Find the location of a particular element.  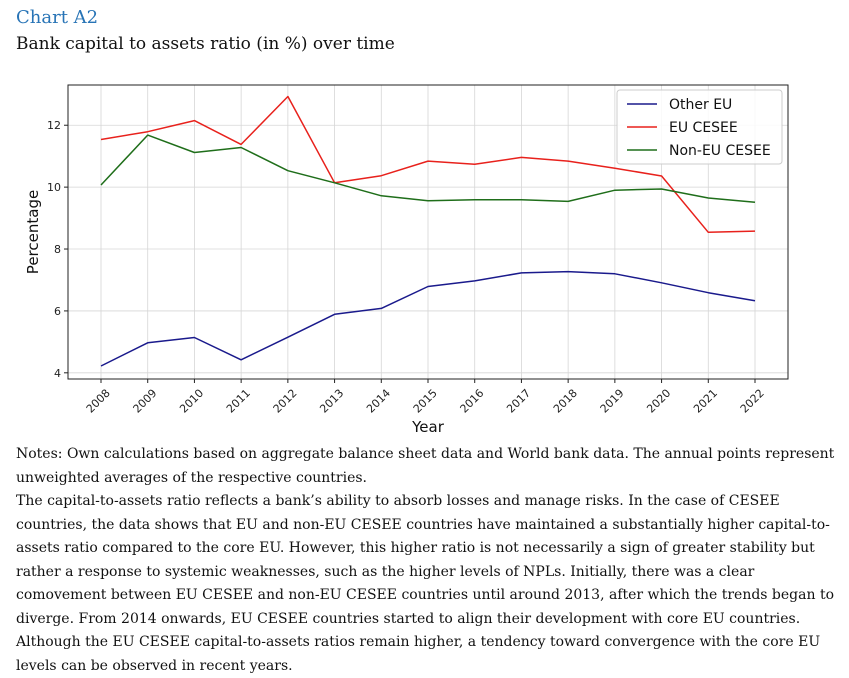

legend-box is located at coordinates (699, 127).